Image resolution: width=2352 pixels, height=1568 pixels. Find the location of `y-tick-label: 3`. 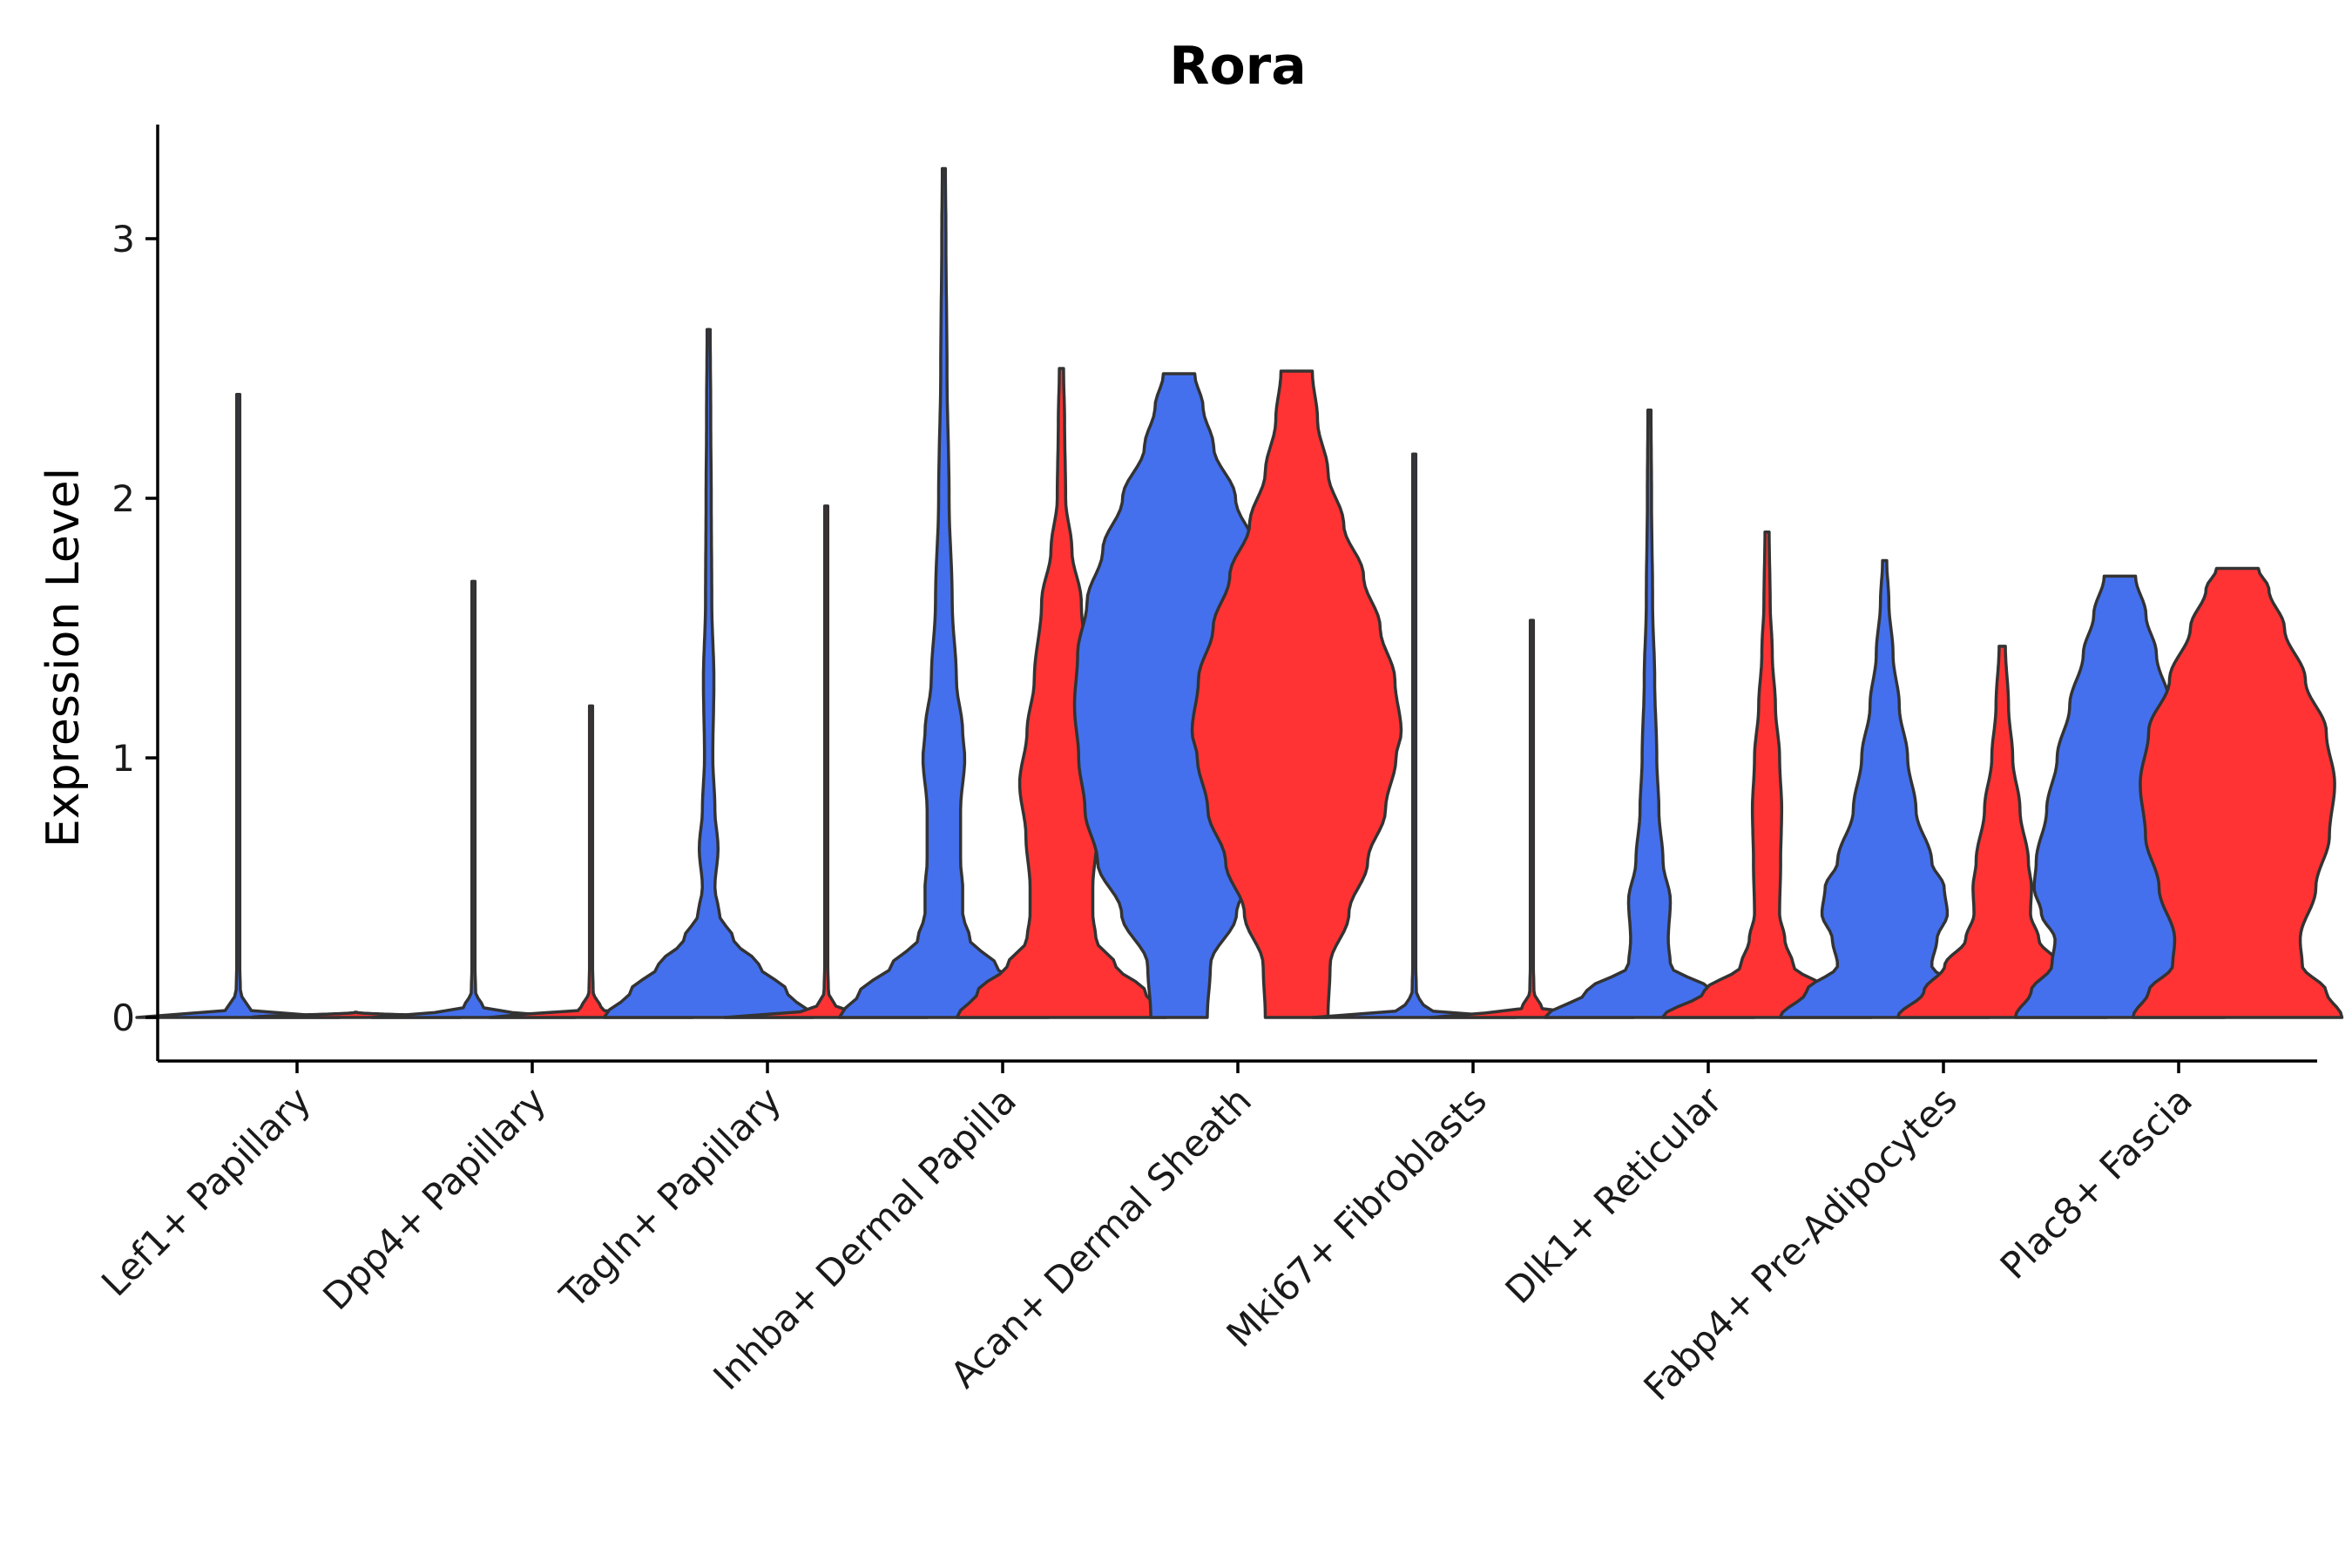

y-tick-label: 3 is located at coordinates (124, 239).